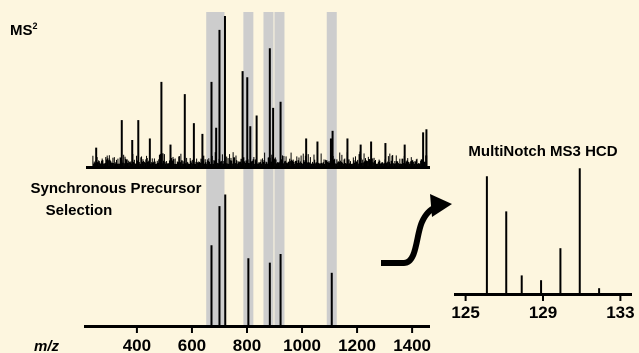 The height and width of the screenshot is (353, 639). Describe the element at coordinates (247, 344) in the screenshot. I see `mz-tick-label: 800` at that location.